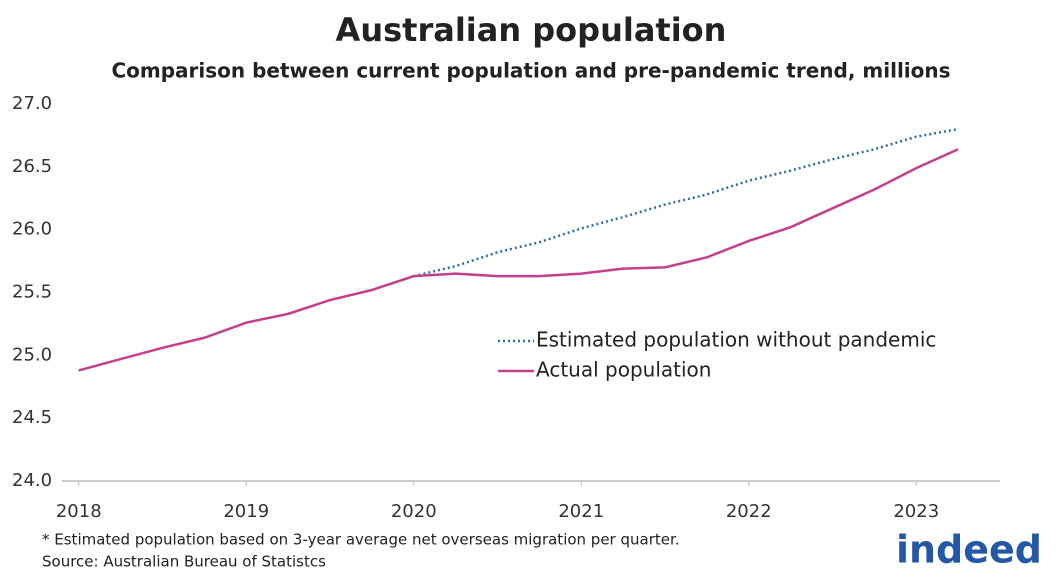 This screenshot has width=1056, height=577. What do you see at coordinates (581, 511) in the screenshot?
I see `x-tick-label: 2021` at bounding box center [581, 511].